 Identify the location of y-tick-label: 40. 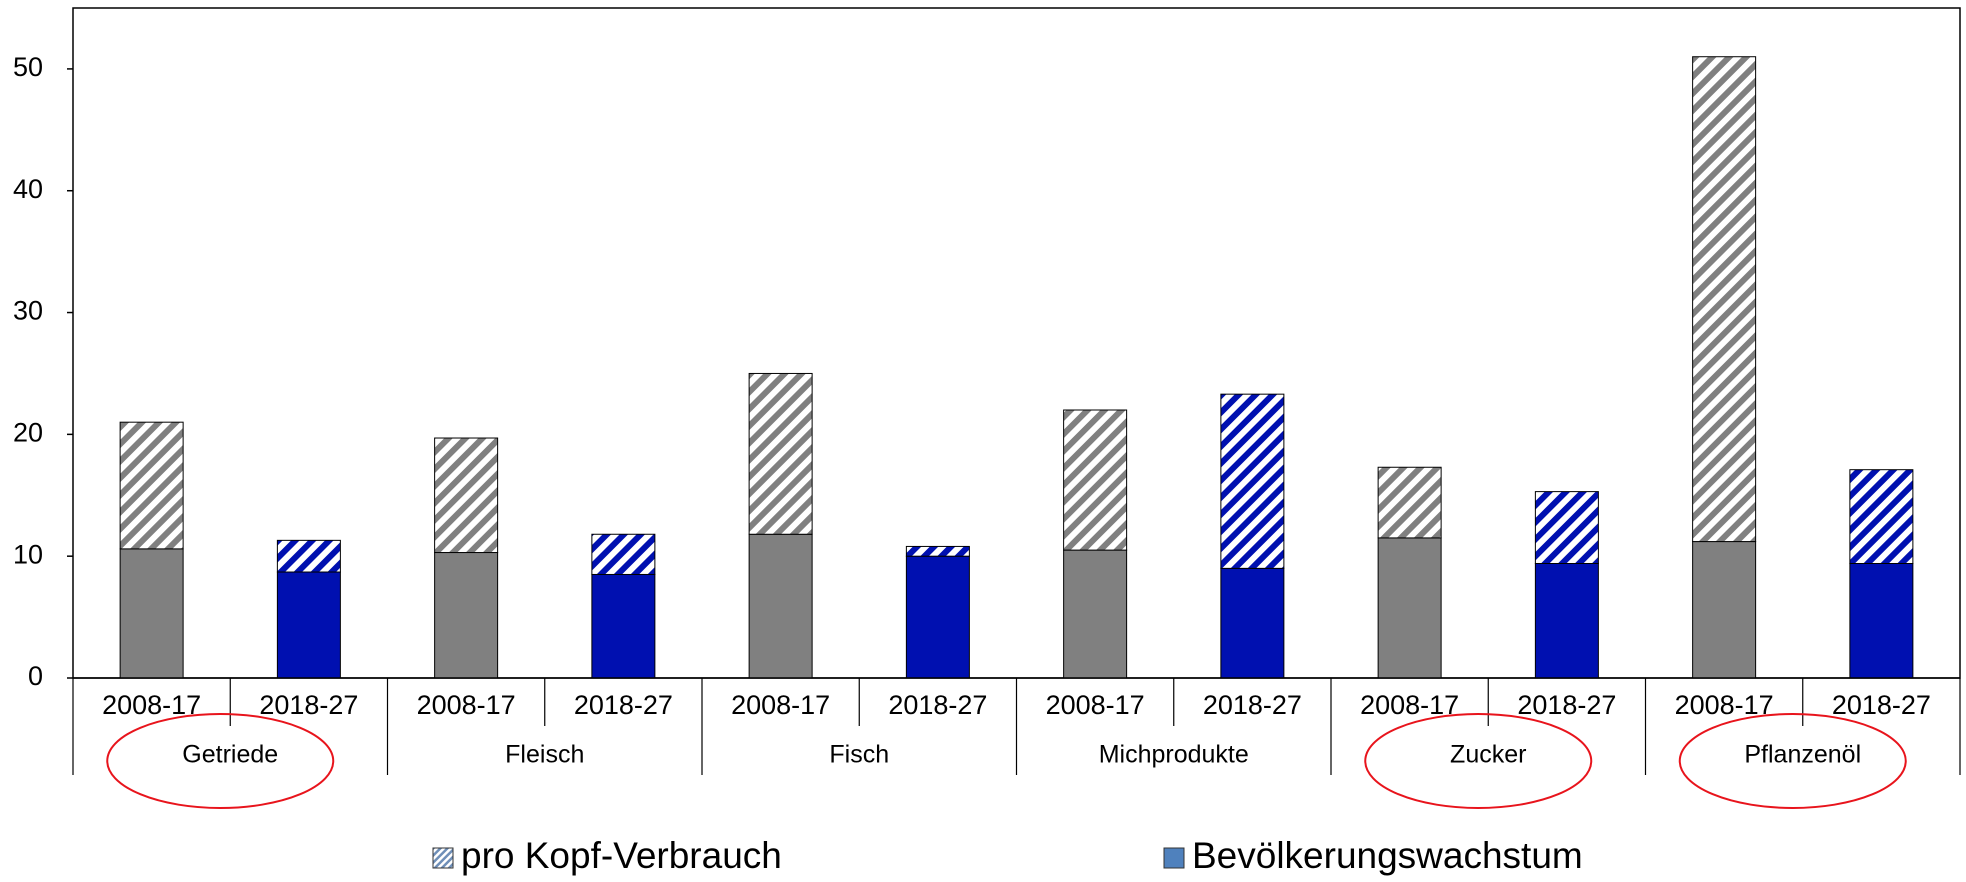
(28, 189).